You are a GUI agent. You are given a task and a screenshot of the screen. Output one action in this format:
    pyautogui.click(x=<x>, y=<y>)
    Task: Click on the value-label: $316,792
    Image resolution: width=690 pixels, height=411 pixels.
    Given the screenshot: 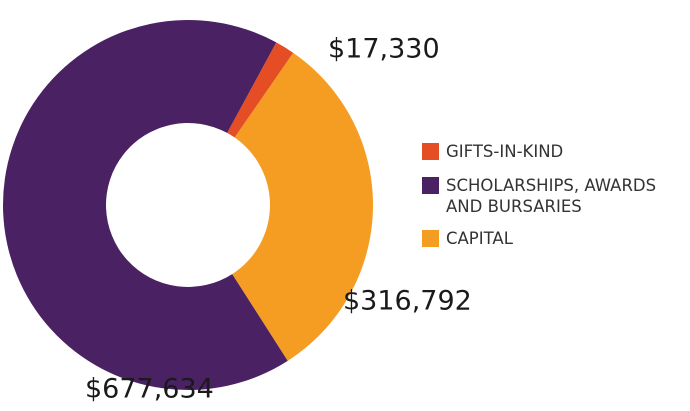 What is the action you would take?
    pyautogui.click(x=407, y=301)
    